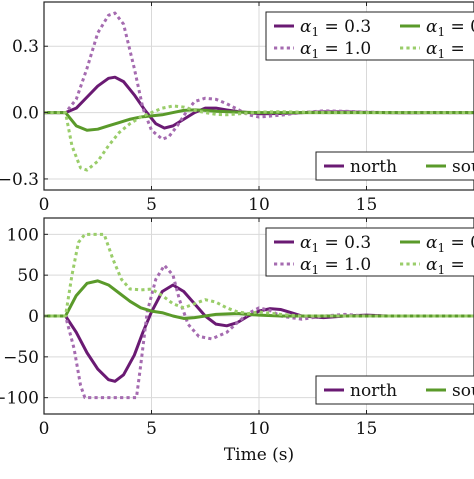 The image size is (474, 479). What do you see at coordinates (259, 455) in the screenshot?
I see `x-axis-label: Time (s)` at bounding box center [259, 455].